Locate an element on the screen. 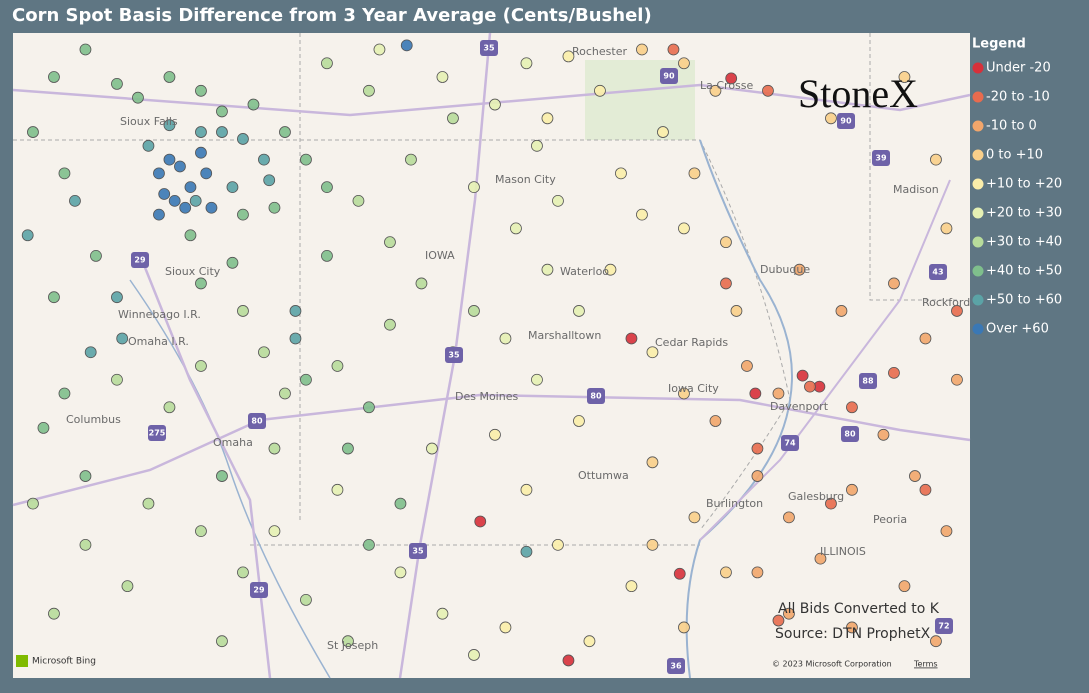  highway-number: 90 is located at coordinates (669, 76).